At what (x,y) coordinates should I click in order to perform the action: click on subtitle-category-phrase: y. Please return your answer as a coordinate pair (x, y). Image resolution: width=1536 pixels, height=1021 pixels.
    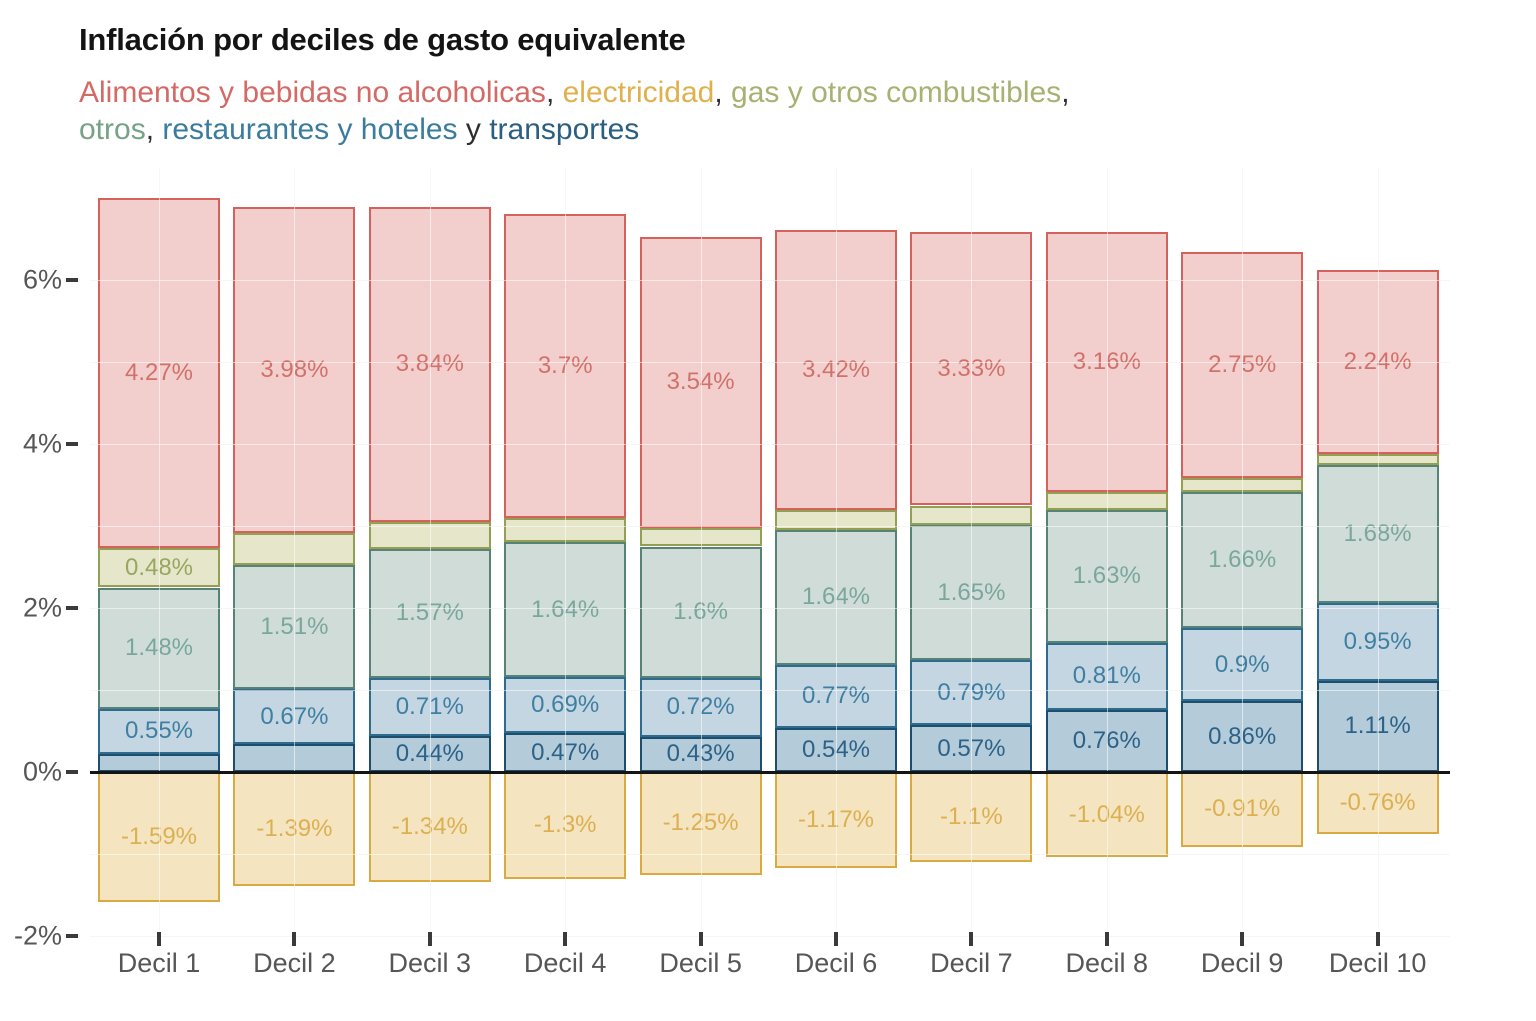
    Looking at the image, I should click on (473, 129).